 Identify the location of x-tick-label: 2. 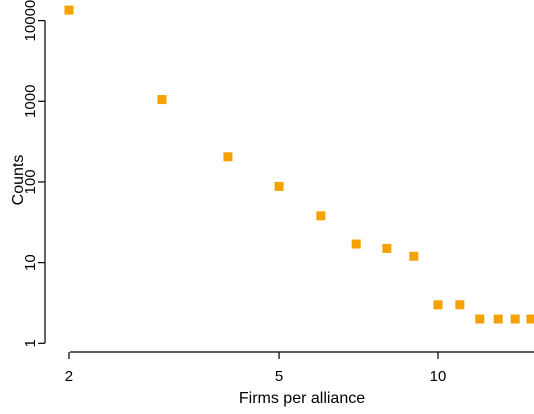
(69, 376).